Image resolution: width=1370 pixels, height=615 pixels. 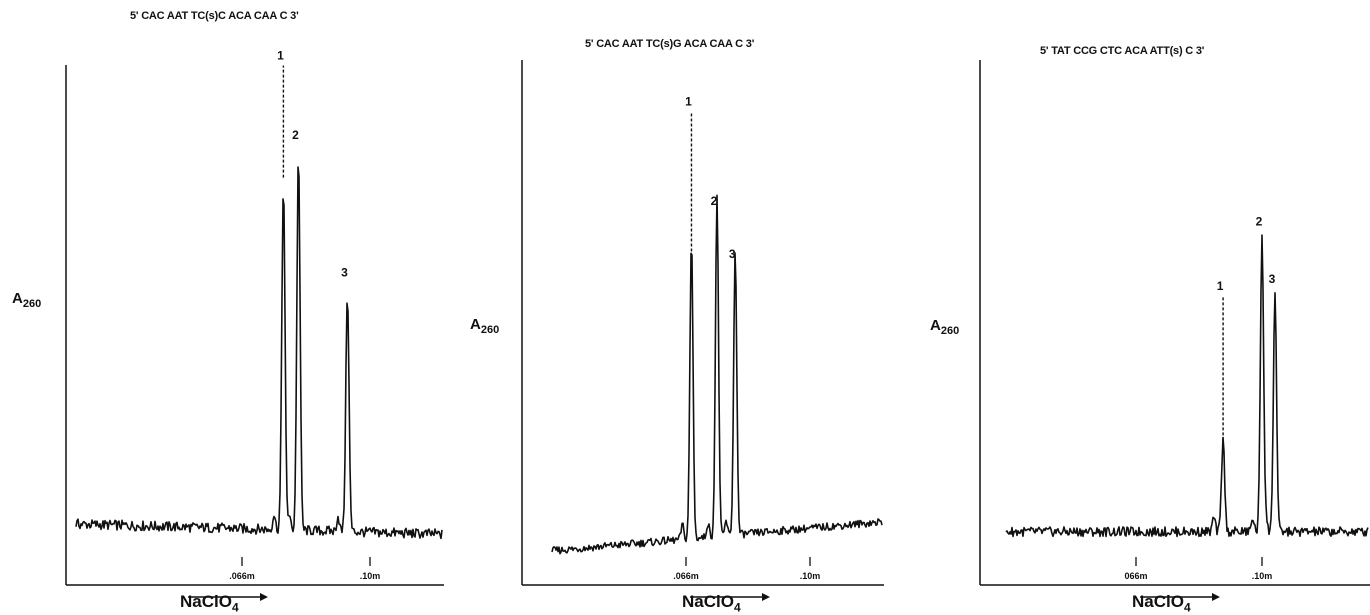 I want to click on sequence-title: 5' CAC AAT TC(s)G ACA CAA C 3', so click(x=670, y=44).